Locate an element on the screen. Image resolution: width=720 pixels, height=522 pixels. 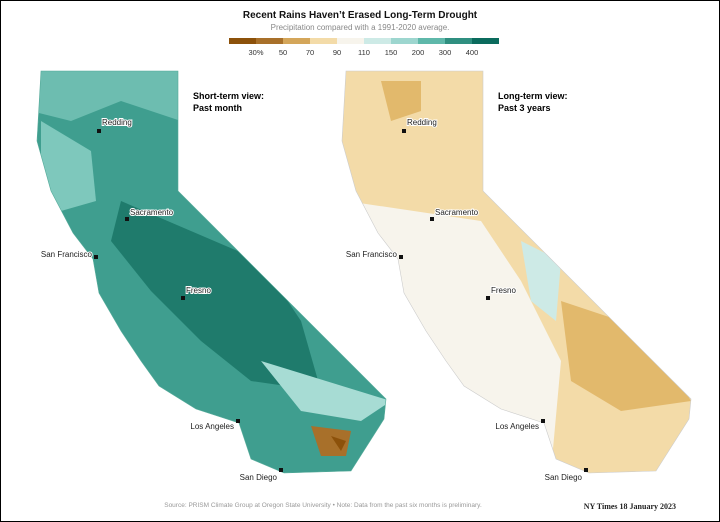
legend: 30% 50 70 90 110 150 200 300 400 is located at coordinates (364, 47).